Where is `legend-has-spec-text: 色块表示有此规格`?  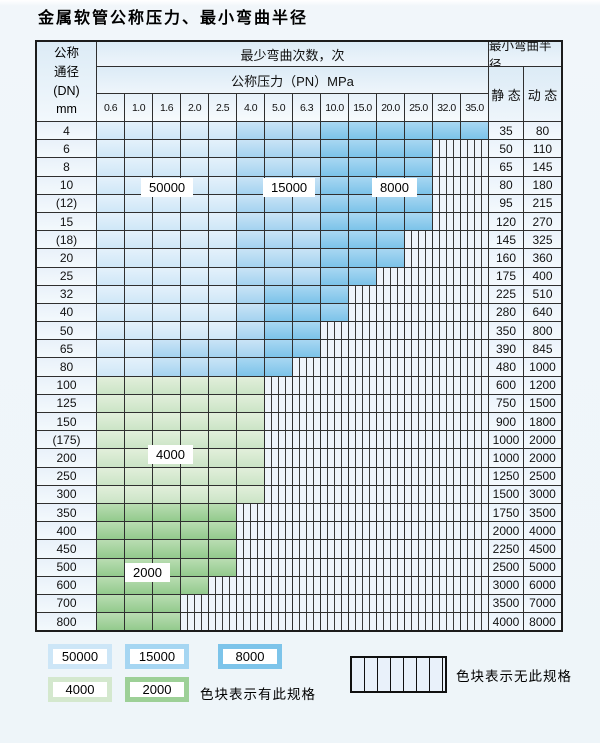 legend-has-spec-text: 色块表示有此规格 is located at coordinates (258, 694).